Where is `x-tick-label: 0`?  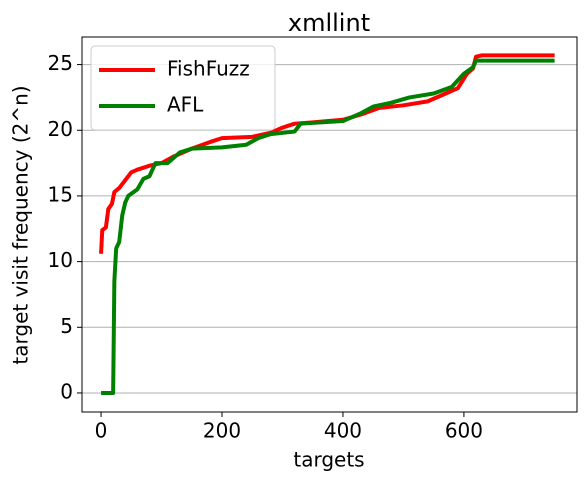
x-tick-label: 0 is located at coordinates (101, 431).